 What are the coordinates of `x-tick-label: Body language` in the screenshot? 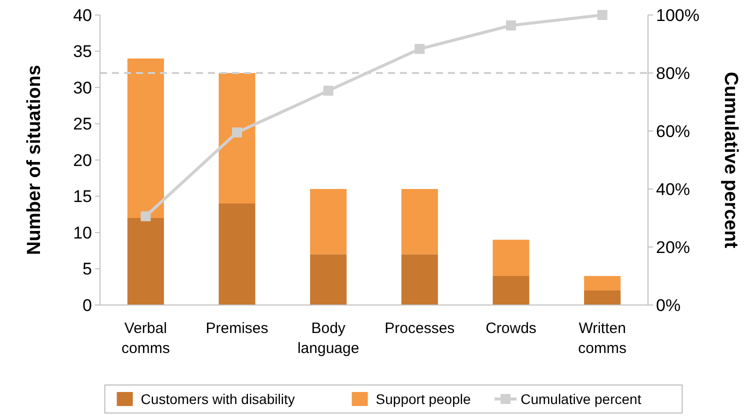 It's located at (328, 338).